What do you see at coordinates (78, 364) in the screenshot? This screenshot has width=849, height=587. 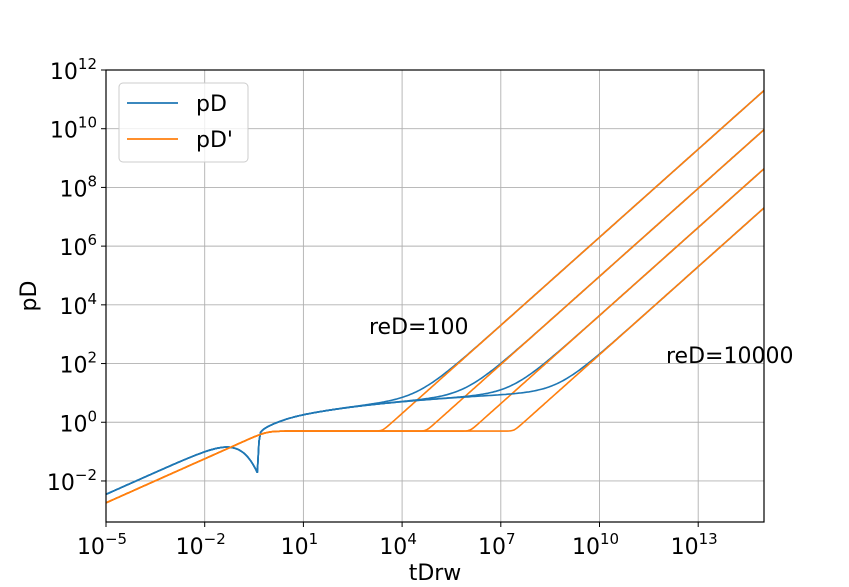 I see `y-tick-label: 10²` at bounding box center [78, 364].